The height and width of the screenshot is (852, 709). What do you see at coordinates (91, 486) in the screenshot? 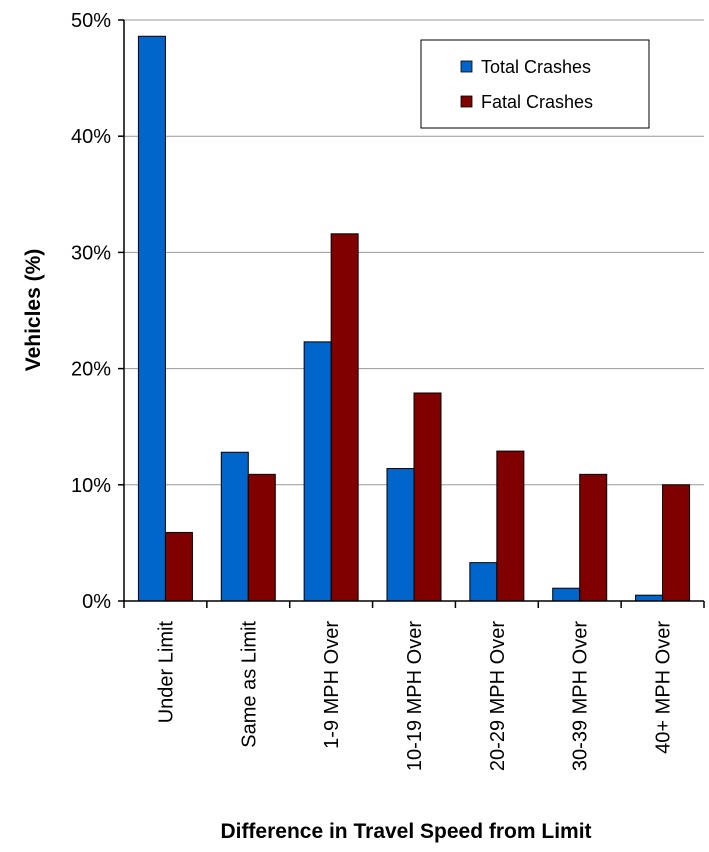
I see `y-tick-label: 10%` at bounding box center [91, 486].